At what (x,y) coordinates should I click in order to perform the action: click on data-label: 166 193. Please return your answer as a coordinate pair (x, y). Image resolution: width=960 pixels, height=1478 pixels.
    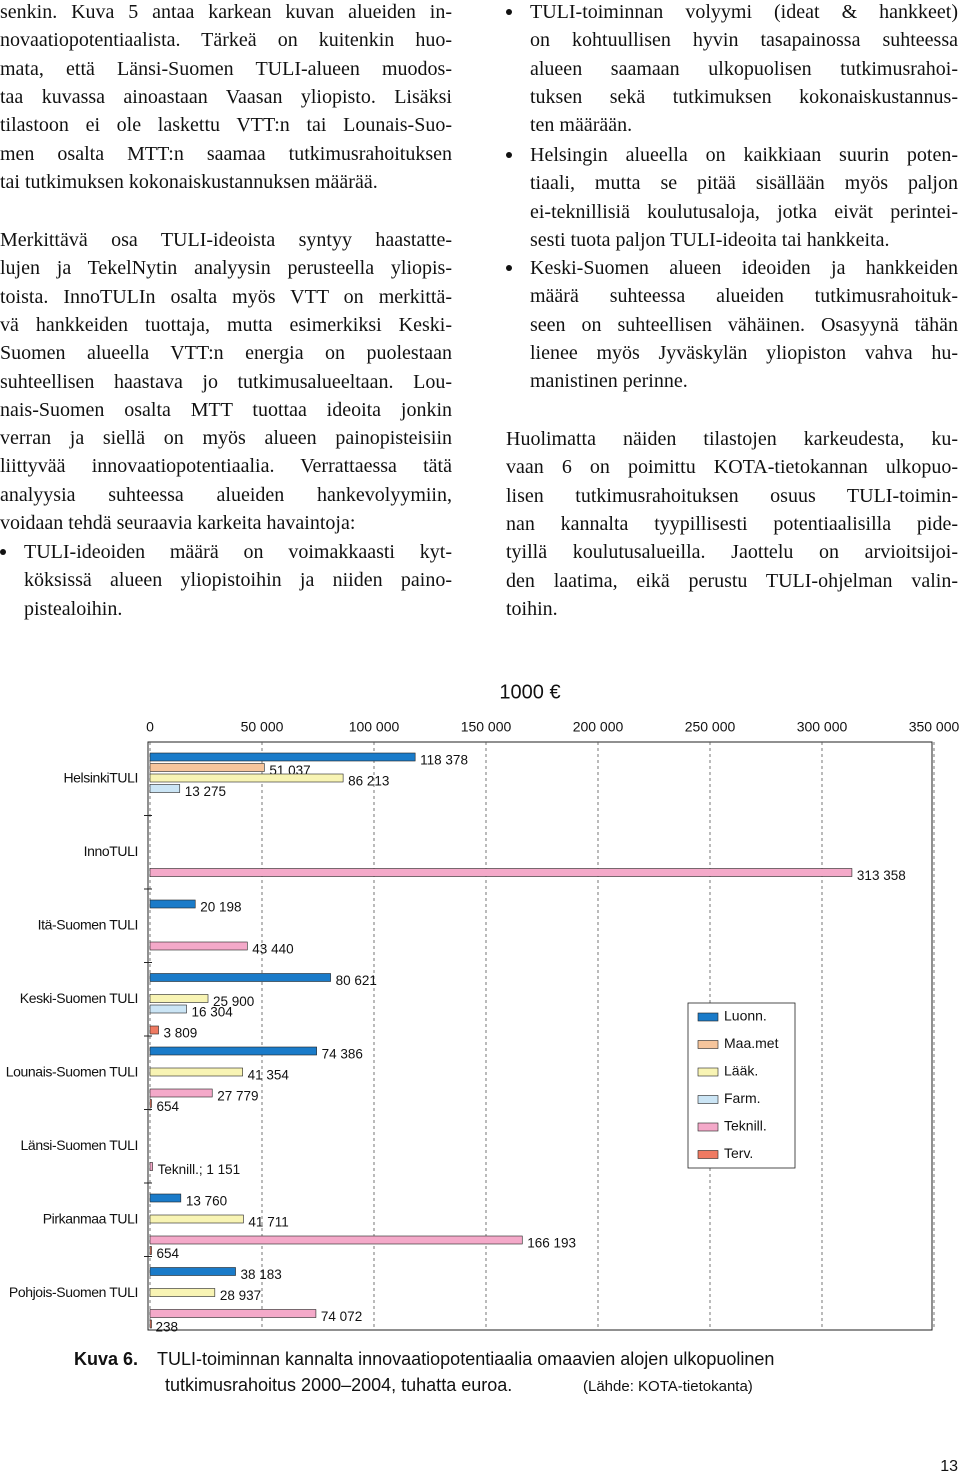
    Looking at the image, I should click on (551, 1243).